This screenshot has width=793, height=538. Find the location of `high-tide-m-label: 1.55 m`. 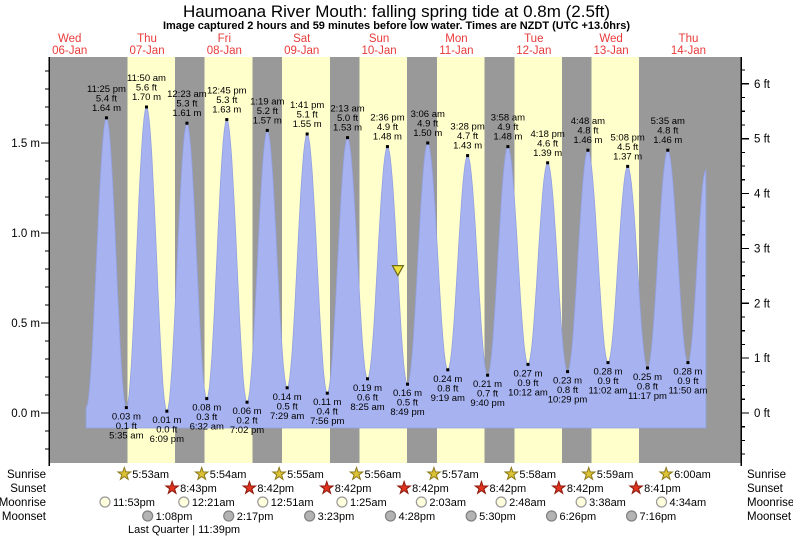

high-tide-m-label: 1.55 m is located at coordinates (307, 124).